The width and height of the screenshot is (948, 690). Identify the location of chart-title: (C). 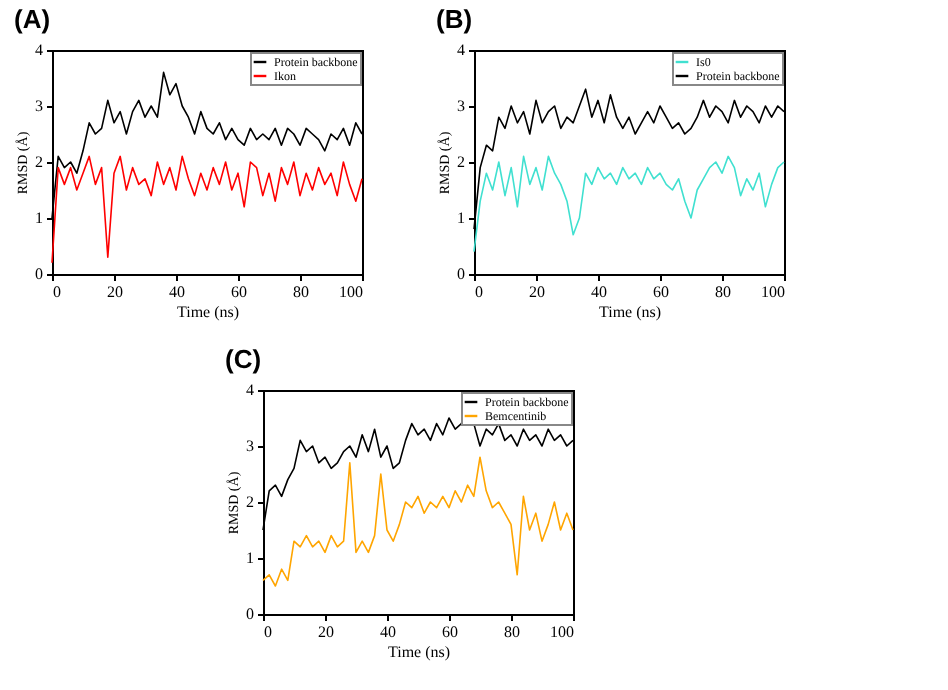
(243, 359).